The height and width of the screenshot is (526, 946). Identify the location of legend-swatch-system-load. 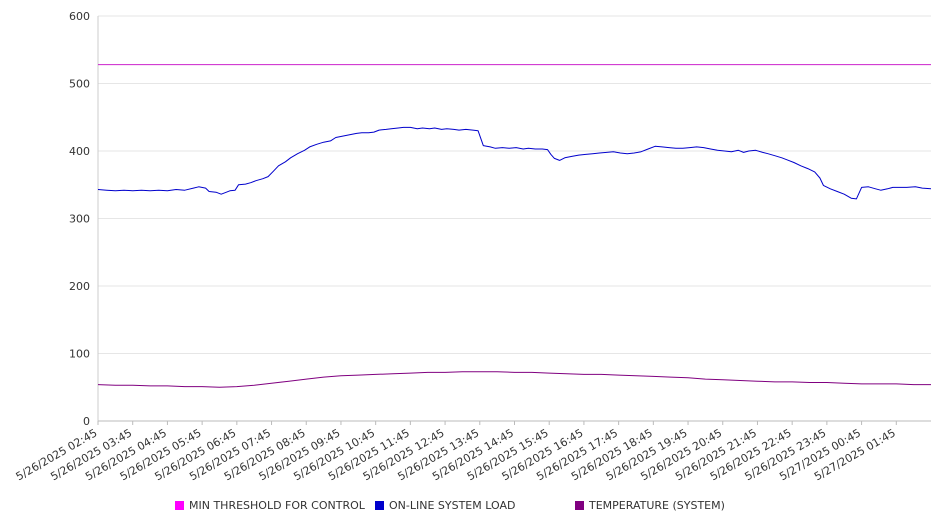
(379, 505).